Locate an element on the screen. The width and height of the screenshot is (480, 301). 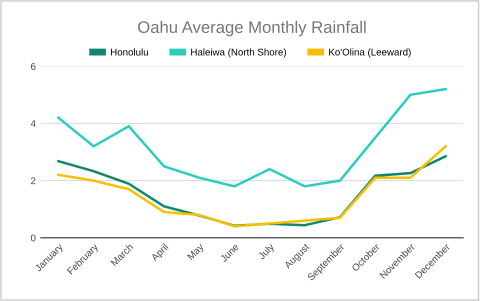
y-tick-label: 0 is located at coordinates (33, 238).